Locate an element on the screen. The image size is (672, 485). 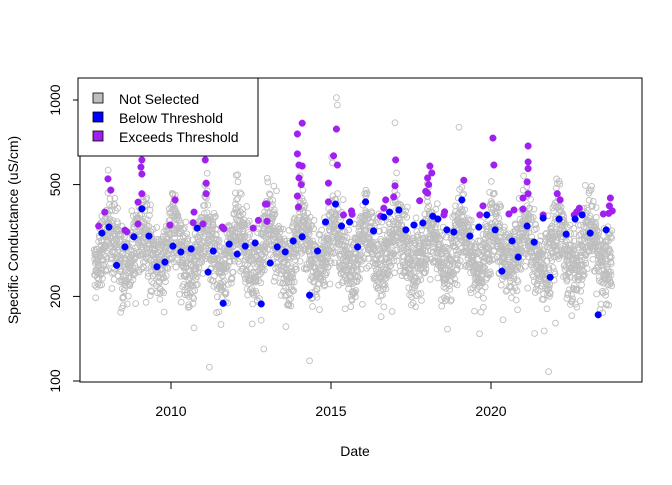
x-tick-label: 2010 is located at coordinates (170, 411).